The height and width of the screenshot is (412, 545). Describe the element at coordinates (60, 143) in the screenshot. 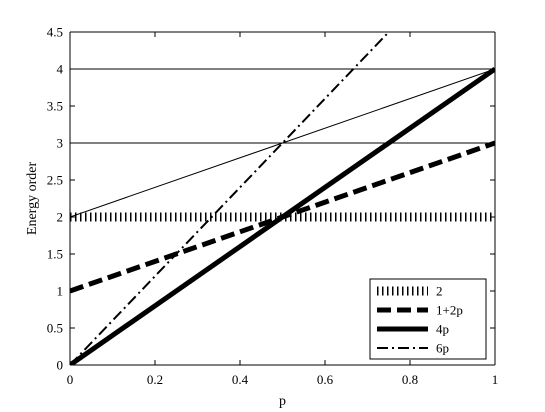

I see `y-tick-label: 3` at that location.